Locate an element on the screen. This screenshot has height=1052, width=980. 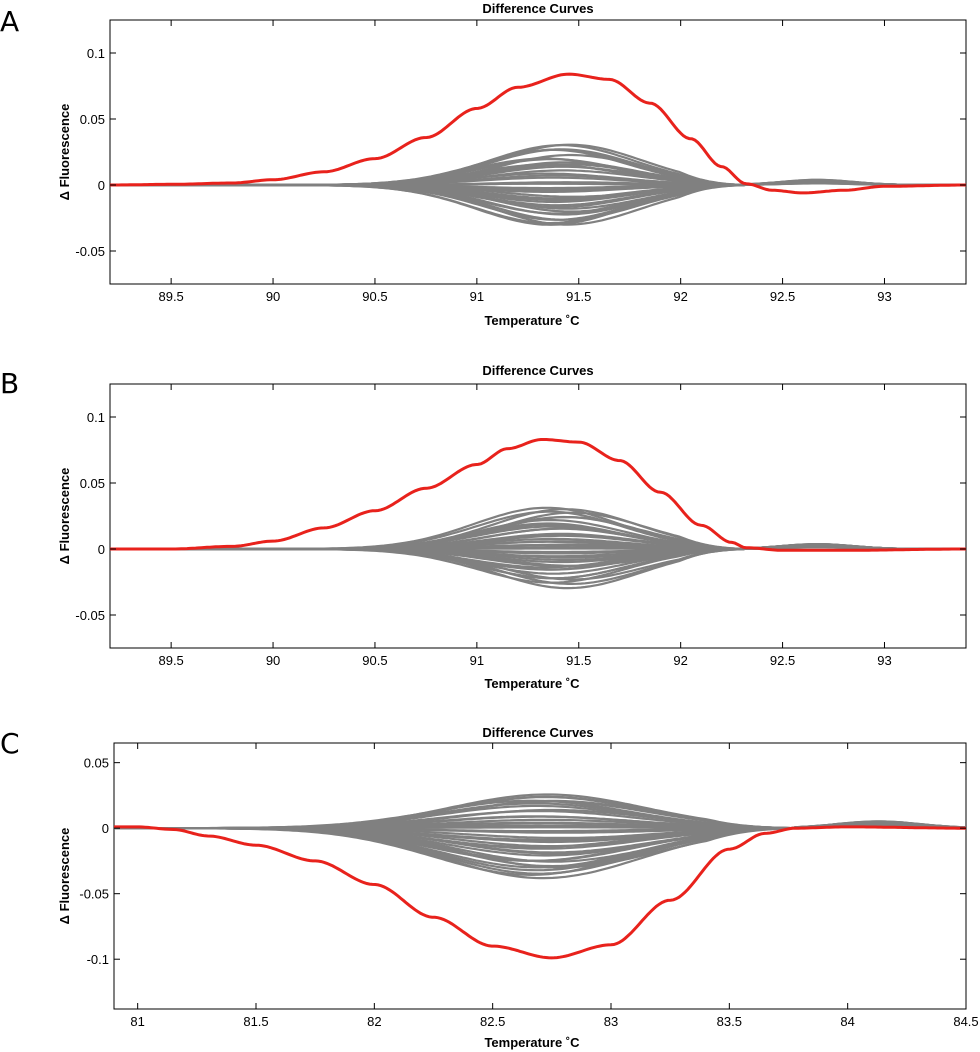
panel-c-x-tick-label: 83 is located at coordinates (611, 1021).